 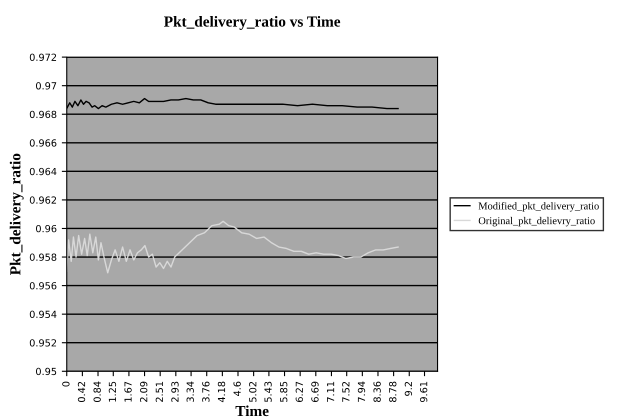 What do you see at coordinates (43, 286) in the screenshot?
I see `y-tick-label: 0.956` at bounding box center [43, 286].